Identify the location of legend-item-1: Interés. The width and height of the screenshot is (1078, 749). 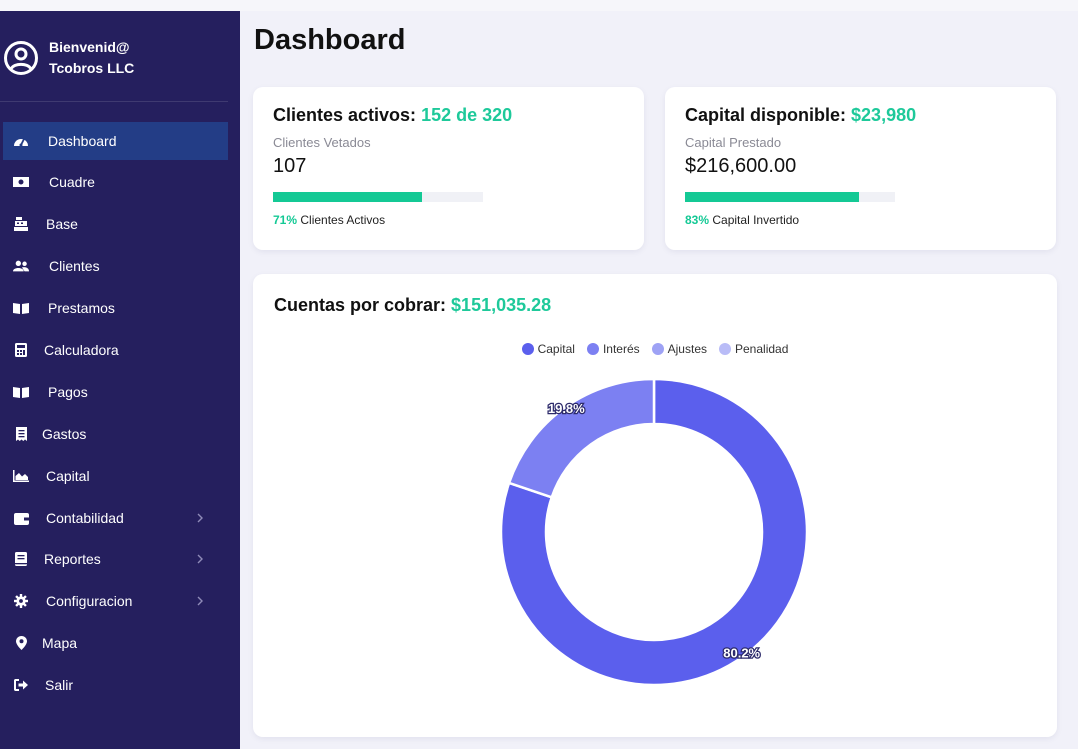
(613, 349).